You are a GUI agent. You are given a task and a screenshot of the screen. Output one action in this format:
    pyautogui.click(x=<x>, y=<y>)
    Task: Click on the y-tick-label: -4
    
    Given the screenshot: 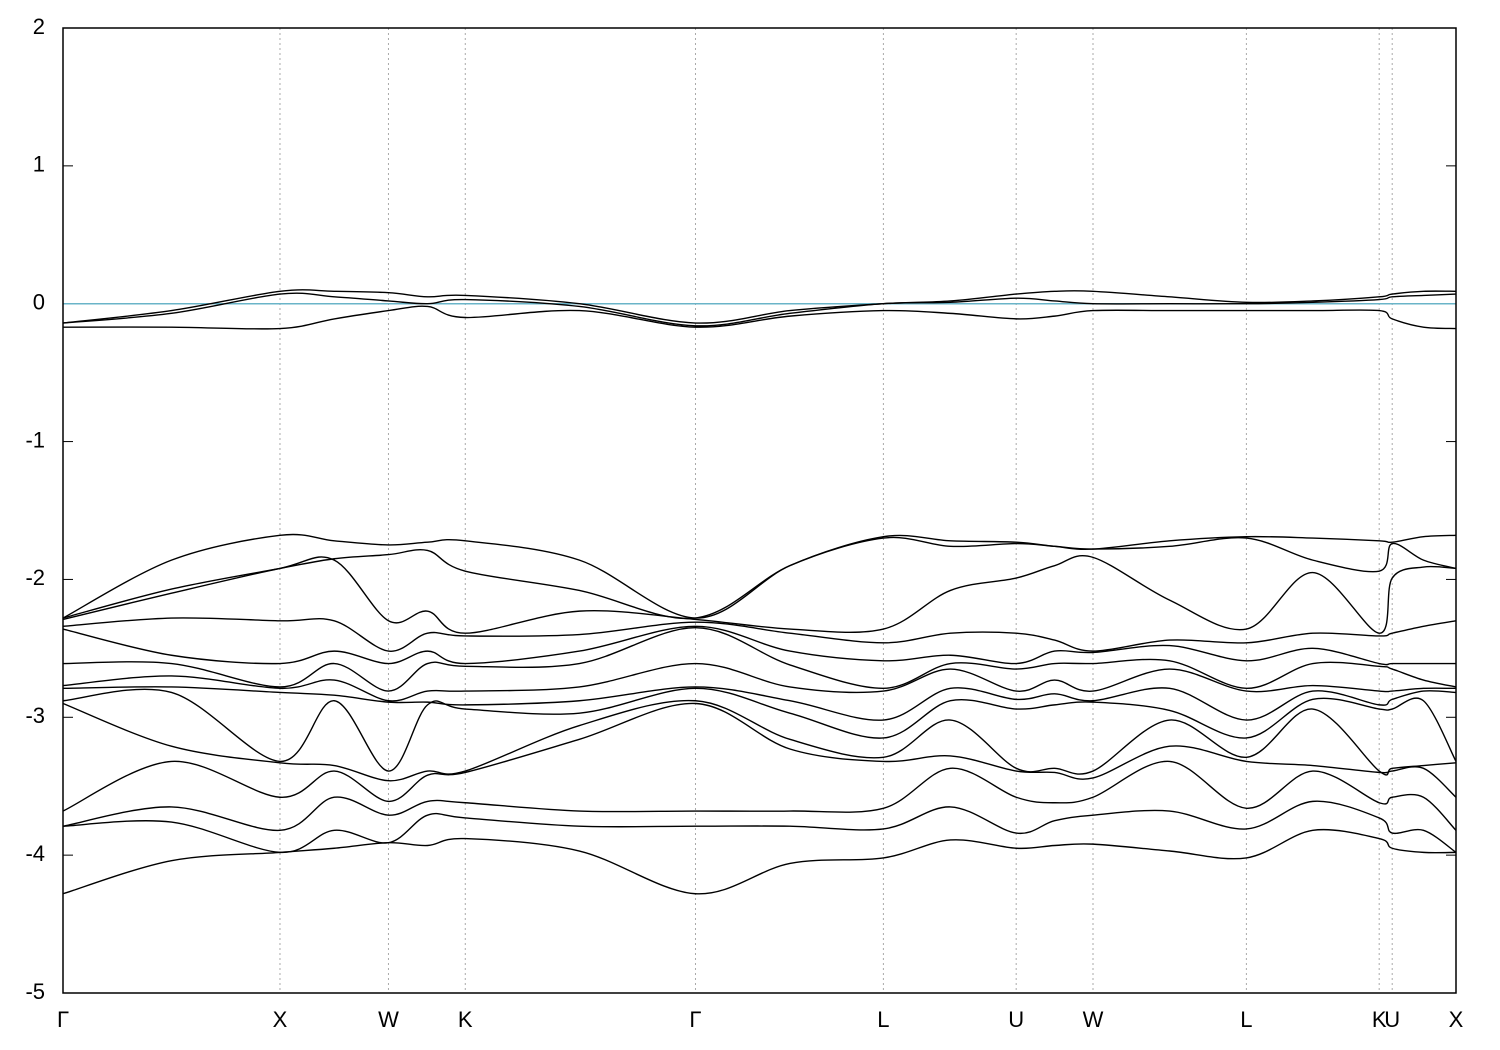 What is the action you would take?
    pyautogui.click(x=35, y=853)
    